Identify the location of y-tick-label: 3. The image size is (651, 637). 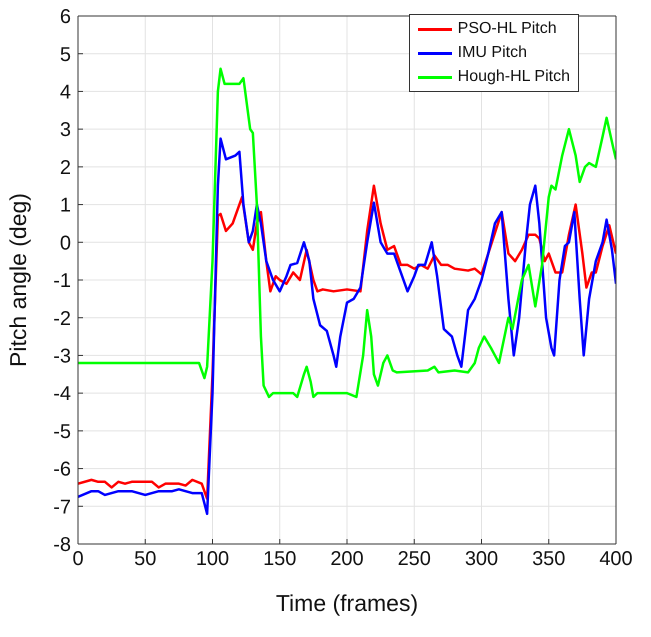
(65, 130).